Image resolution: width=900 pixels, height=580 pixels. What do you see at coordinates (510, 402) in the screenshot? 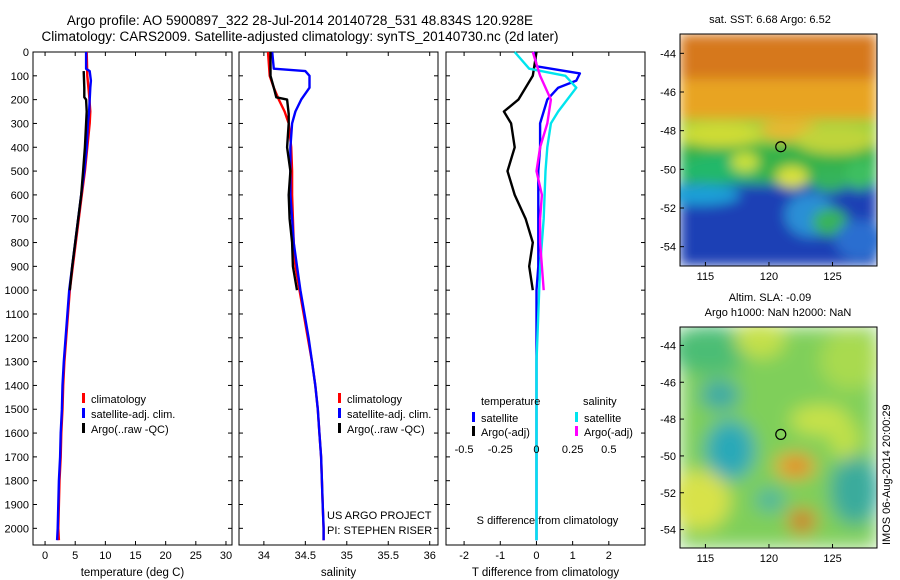
I see `legend-header-temperature: temperature` at bounding box center [510, 402].